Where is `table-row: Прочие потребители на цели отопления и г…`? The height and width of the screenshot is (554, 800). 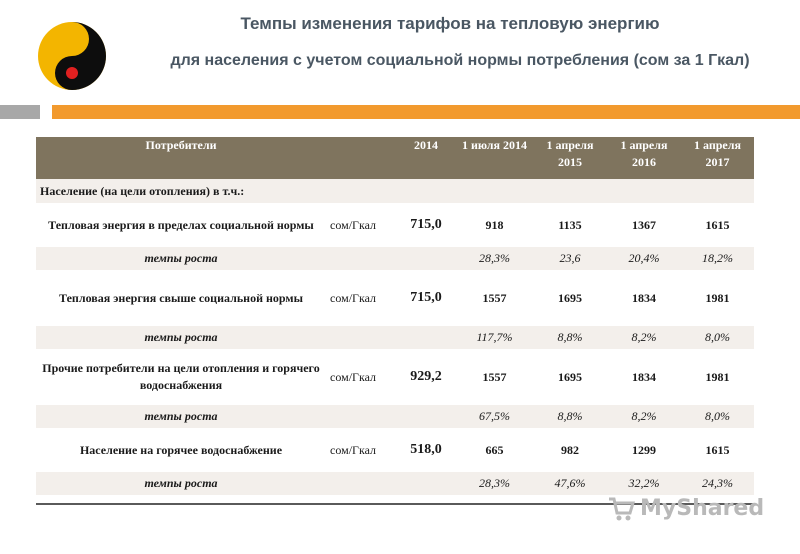 table-row: Прочие потребители на цели отопления и г… is located at coordinates (395, 377).